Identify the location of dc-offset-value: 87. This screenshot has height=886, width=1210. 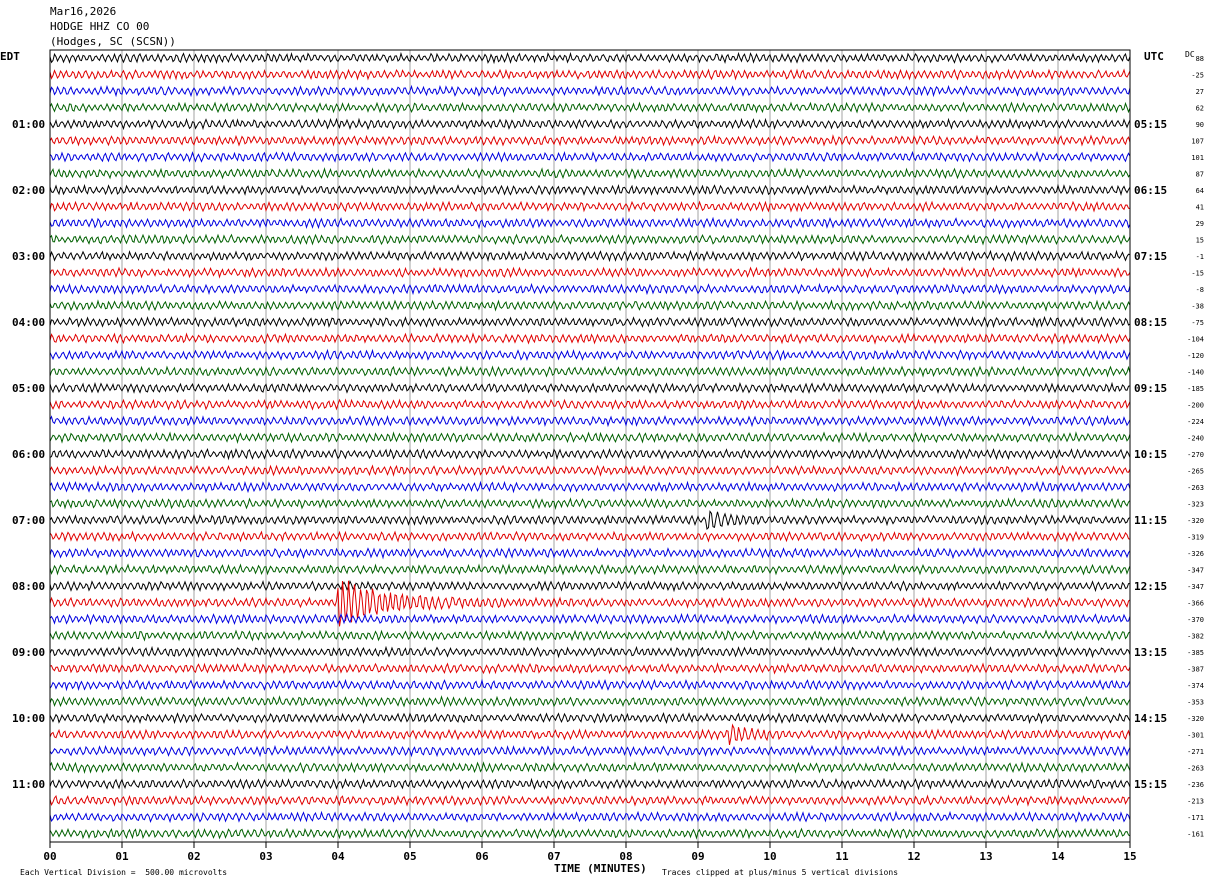
(1200, 175).